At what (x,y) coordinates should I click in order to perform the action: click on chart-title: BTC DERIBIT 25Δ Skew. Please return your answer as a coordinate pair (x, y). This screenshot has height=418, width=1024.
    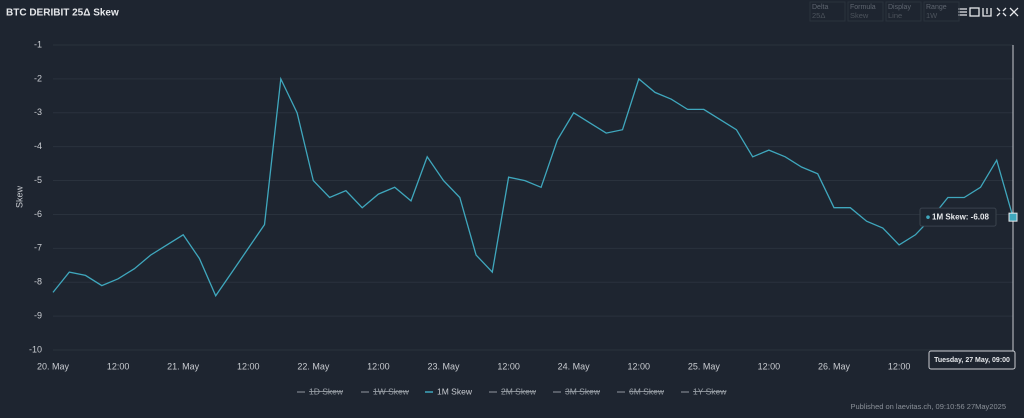
    Looking at the image, I should click on (62, 13).